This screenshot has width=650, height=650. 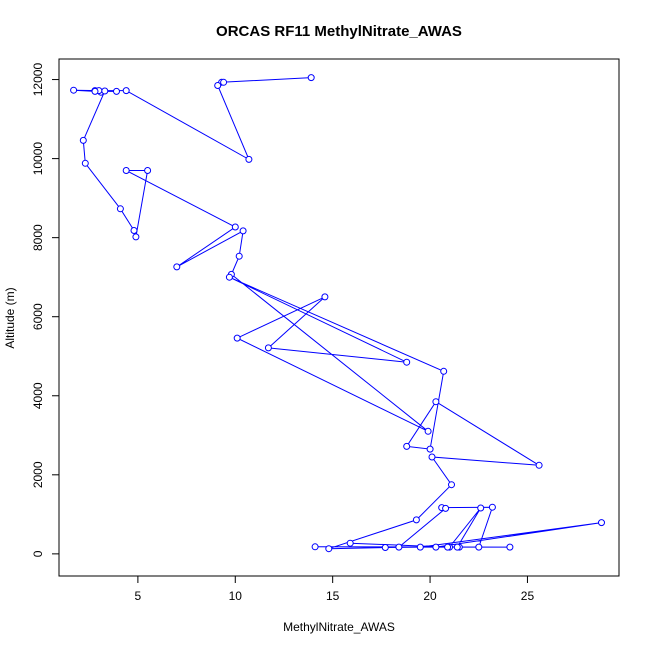 What do you see at coordinates (339, 627) in the screenshot?
I see `x-axis-label: MethylNitrate_AWAS` at bounding box center [339, 627].